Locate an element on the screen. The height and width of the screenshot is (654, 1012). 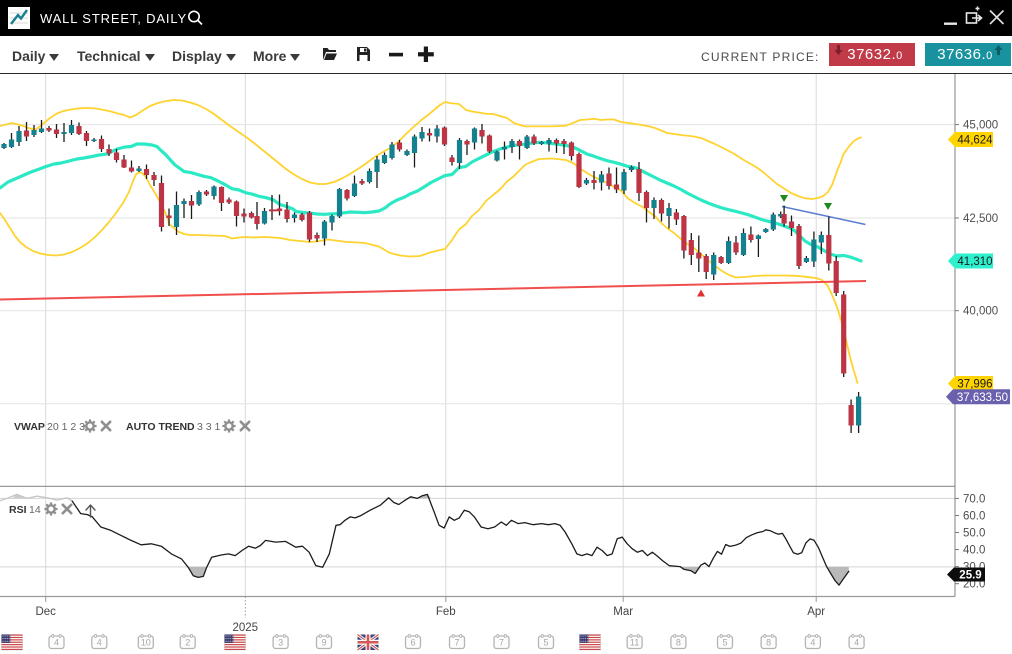
svg-text: 50.0 is located at coordinates (974, 534).